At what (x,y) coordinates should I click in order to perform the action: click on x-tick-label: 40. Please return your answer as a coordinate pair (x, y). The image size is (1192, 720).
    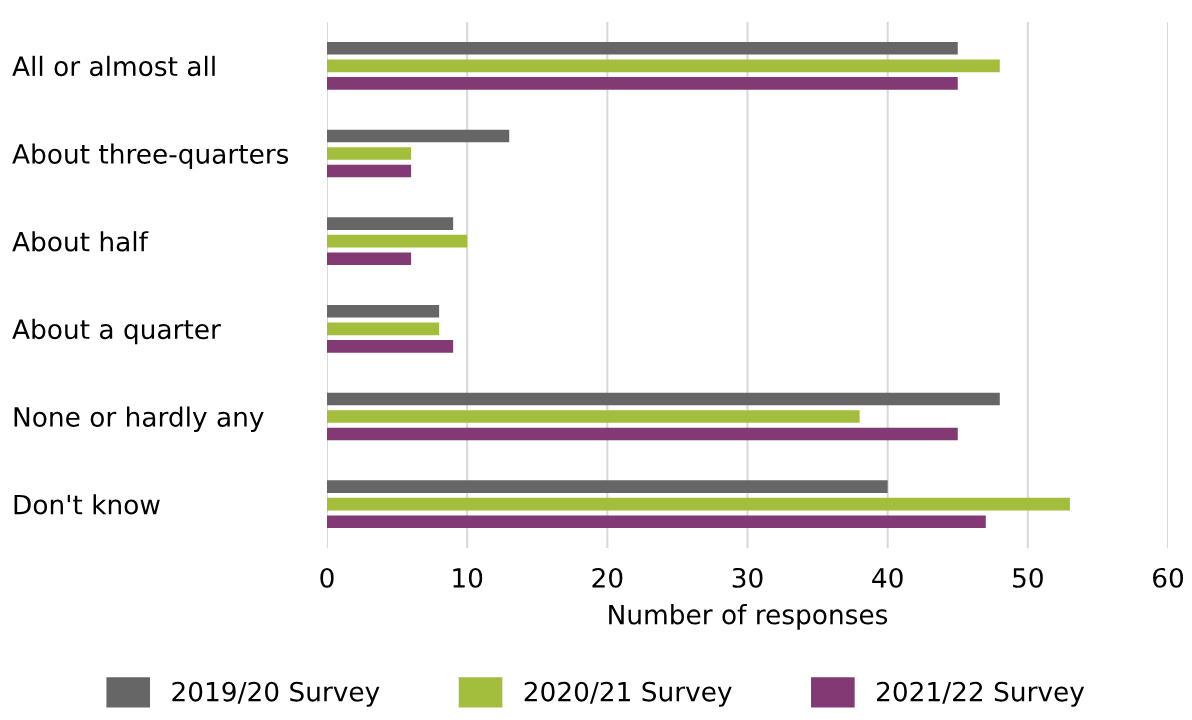
    Looking at the image, I should click on (887, 577).